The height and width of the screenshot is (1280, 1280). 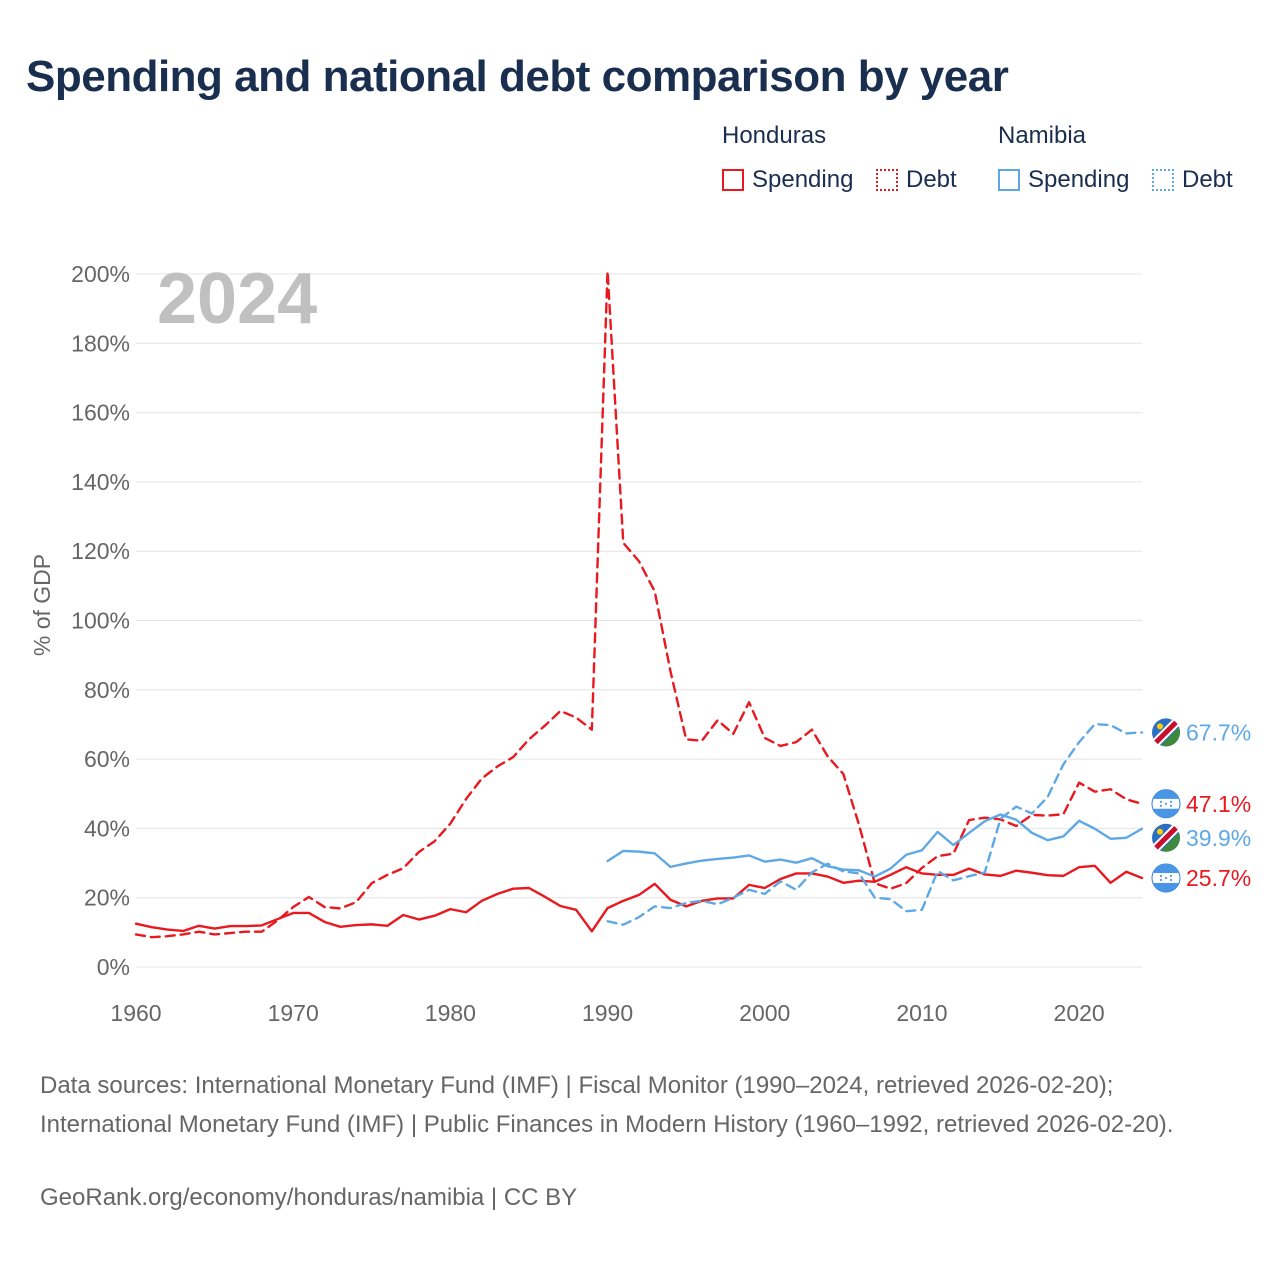 What do you see at coordinates (450, 1013) in the screenshot?
I see `x-tick-label: 1980` at bounding box center [450, 1013].